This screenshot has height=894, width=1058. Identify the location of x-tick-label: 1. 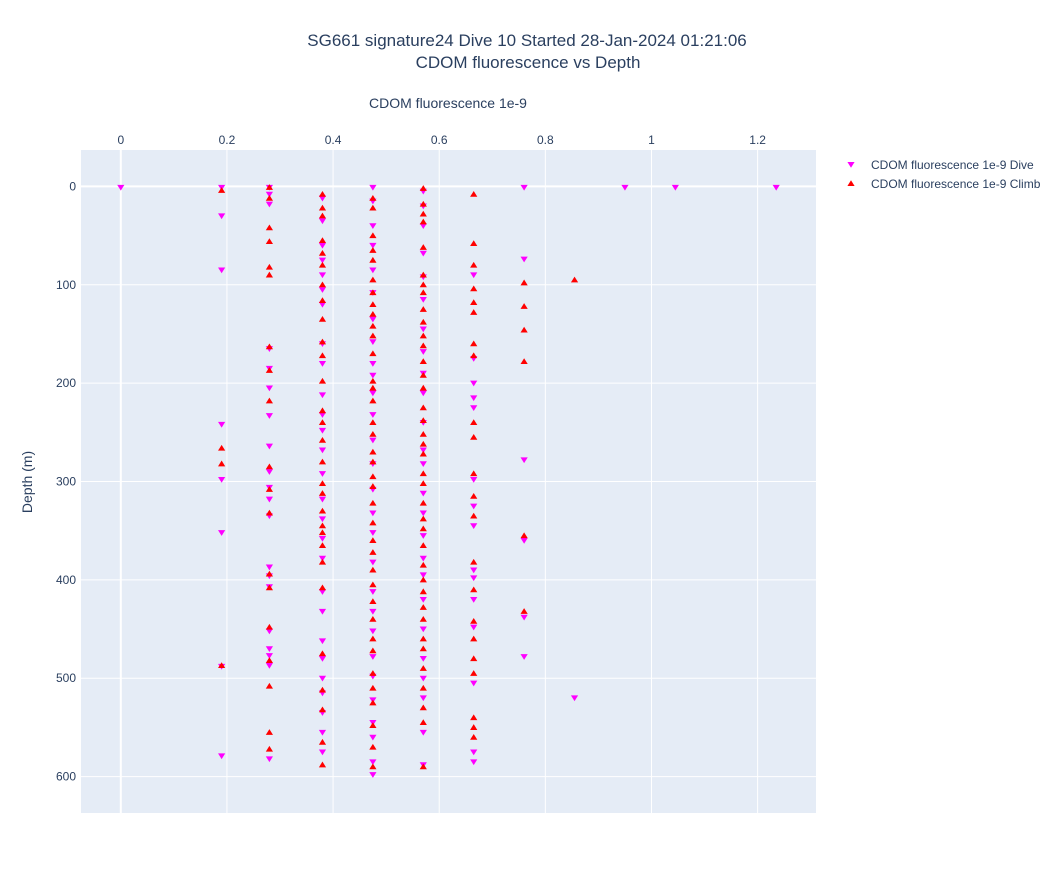
(651, 140).